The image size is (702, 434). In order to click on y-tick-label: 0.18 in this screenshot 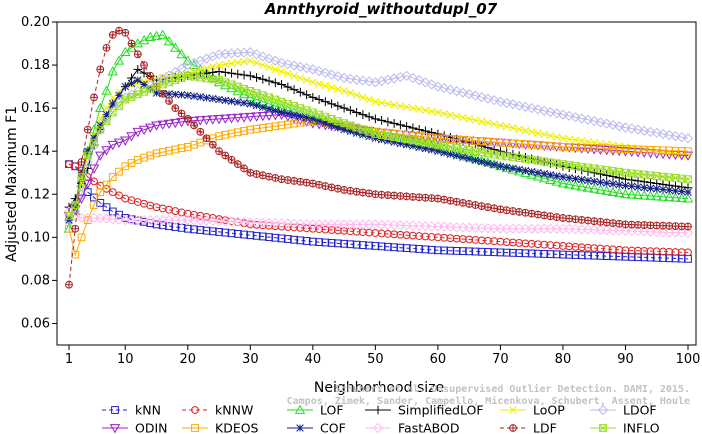, I will do `click(35, 65)`.